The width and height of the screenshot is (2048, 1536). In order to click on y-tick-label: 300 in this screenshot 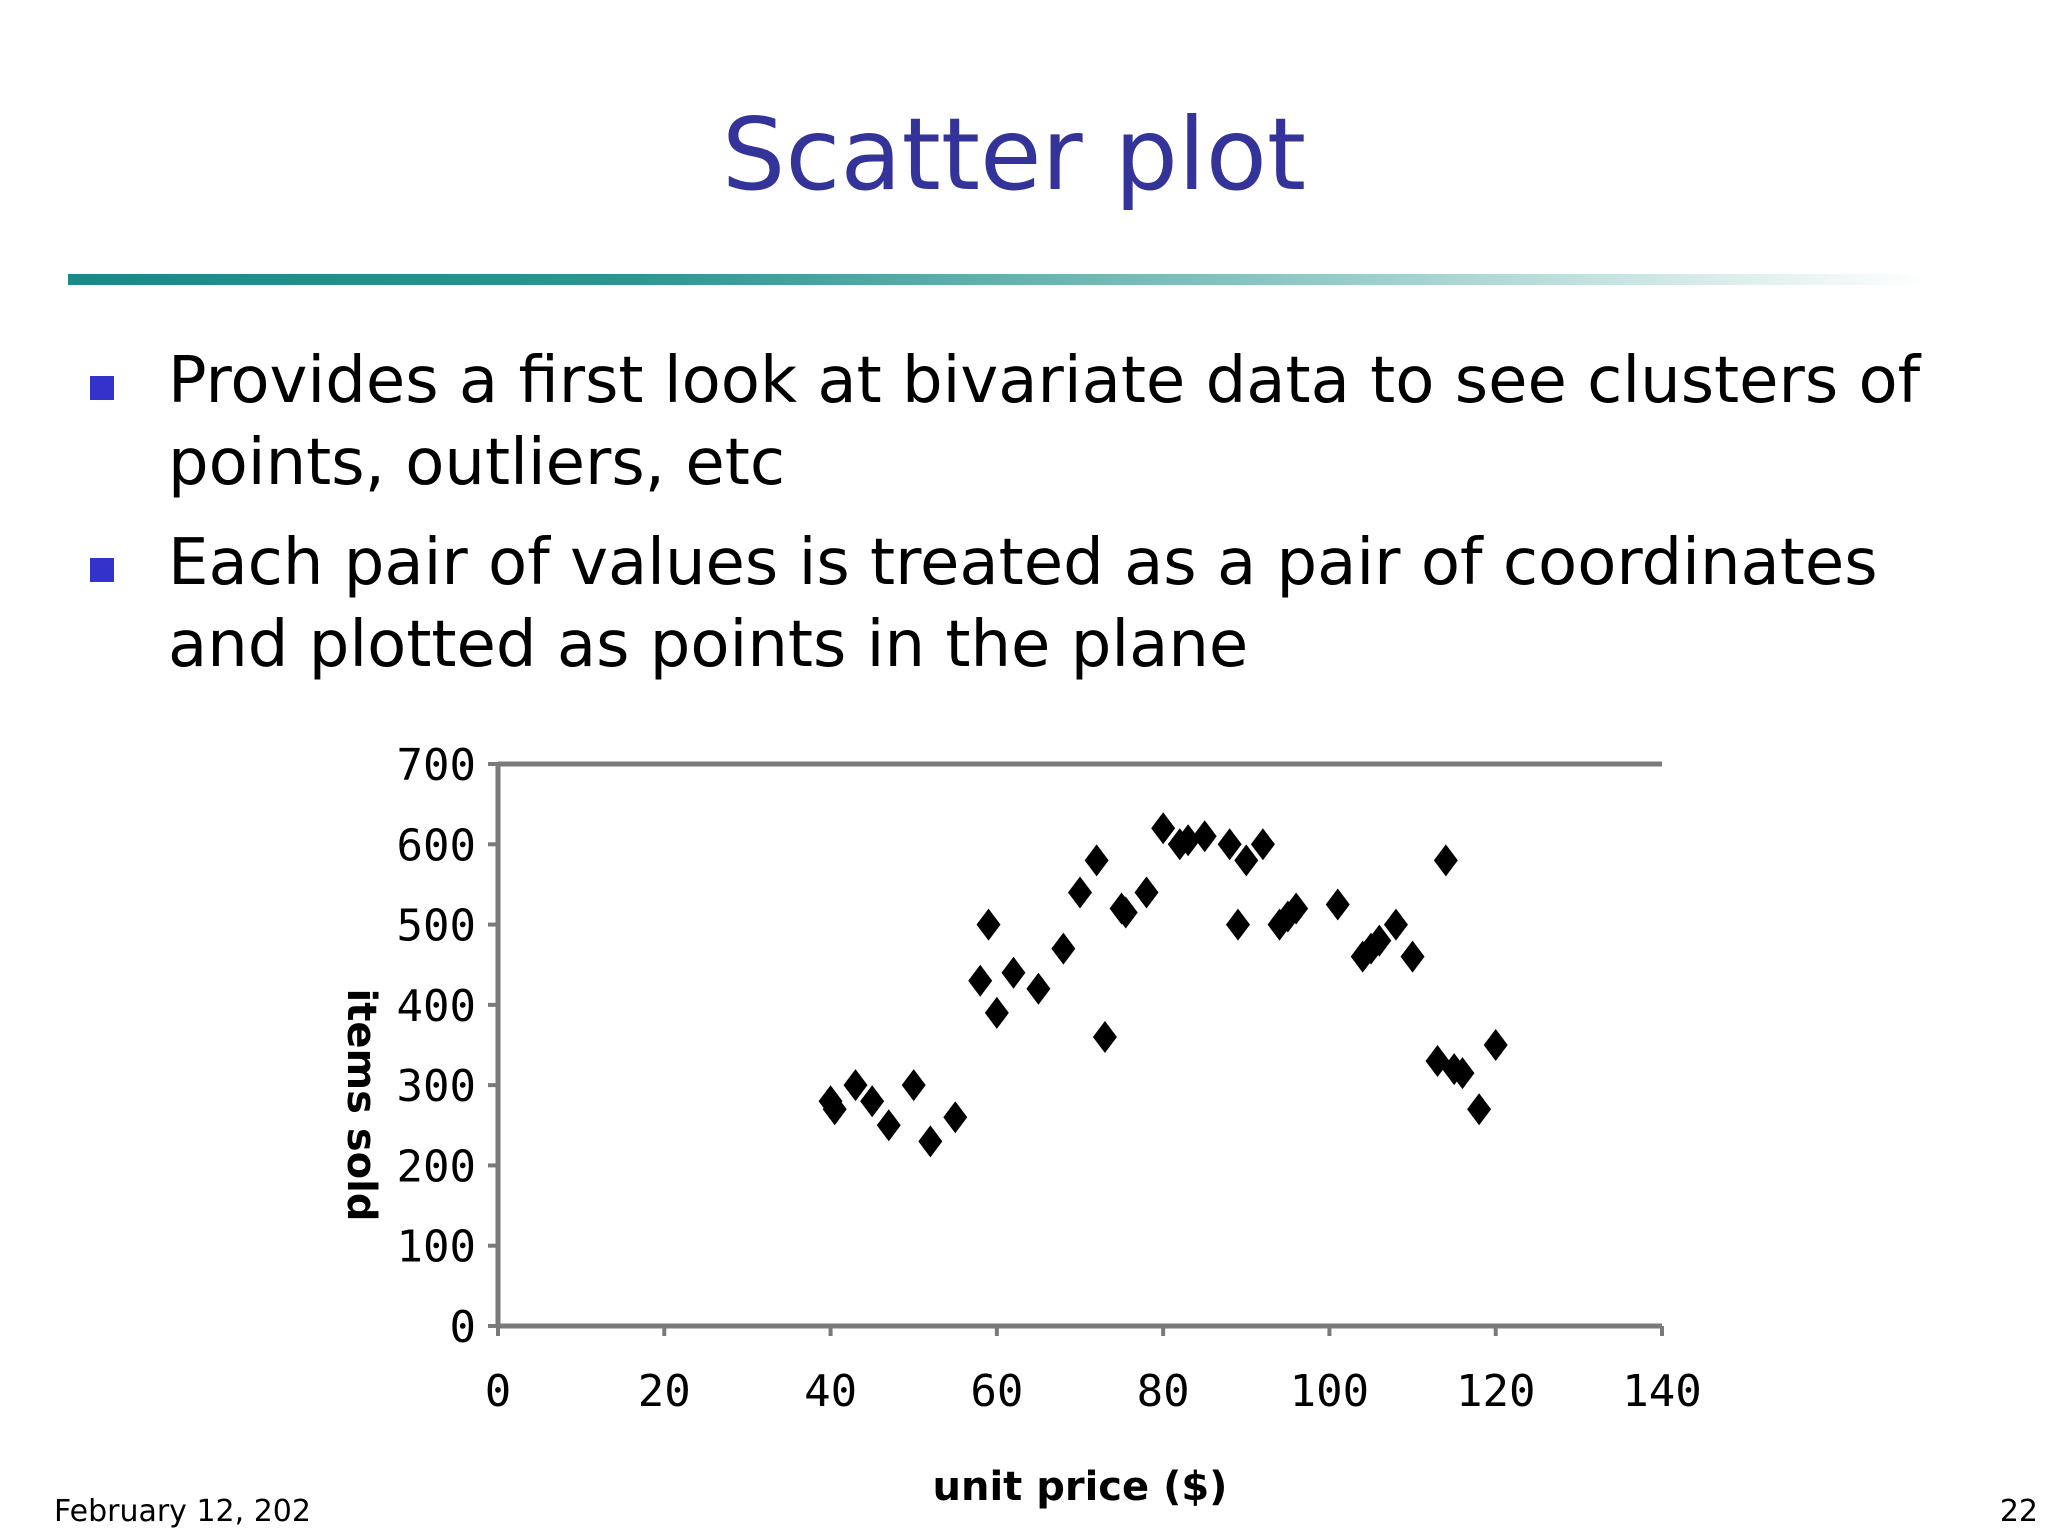, I will do `click(436, 1086)`.